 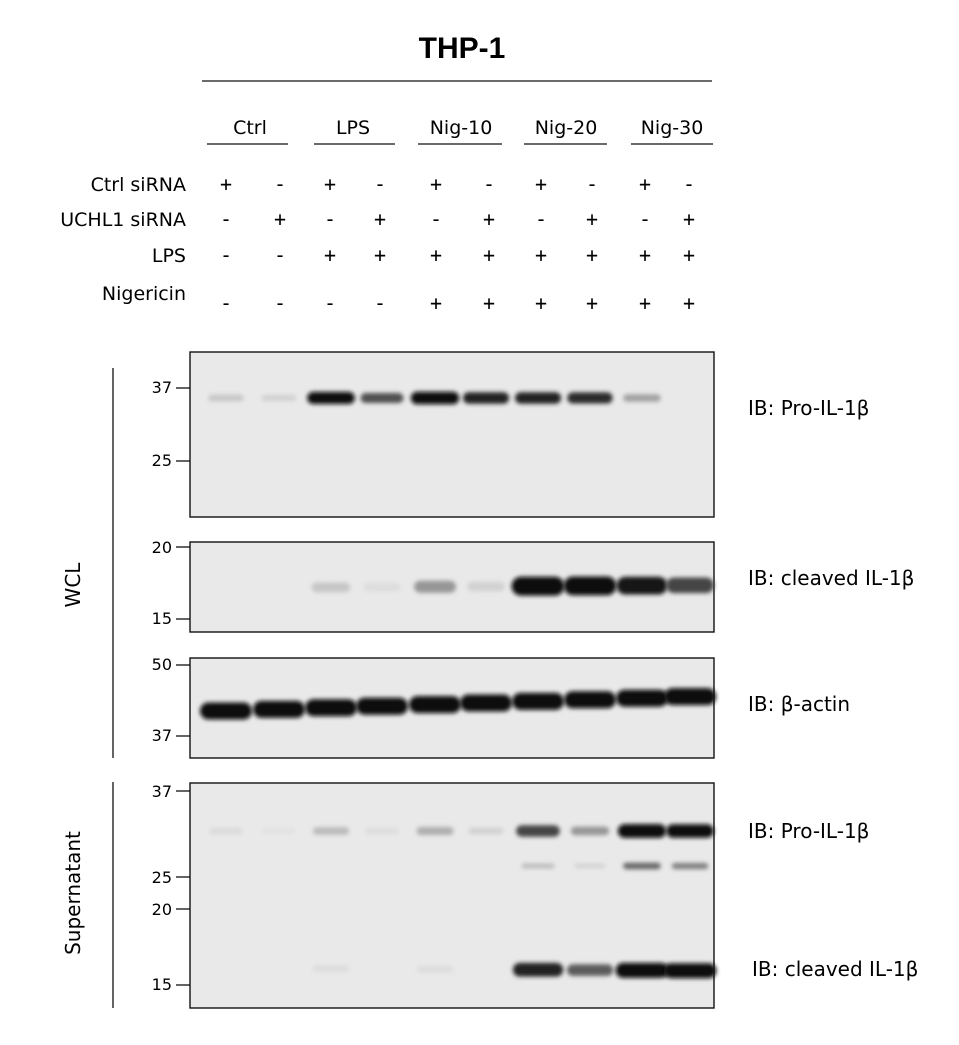 What do you see at coordinates (461, 128) in the screenshot?
I see `group-label-nig-10: Nig-10` at bounding box center [461, 128].